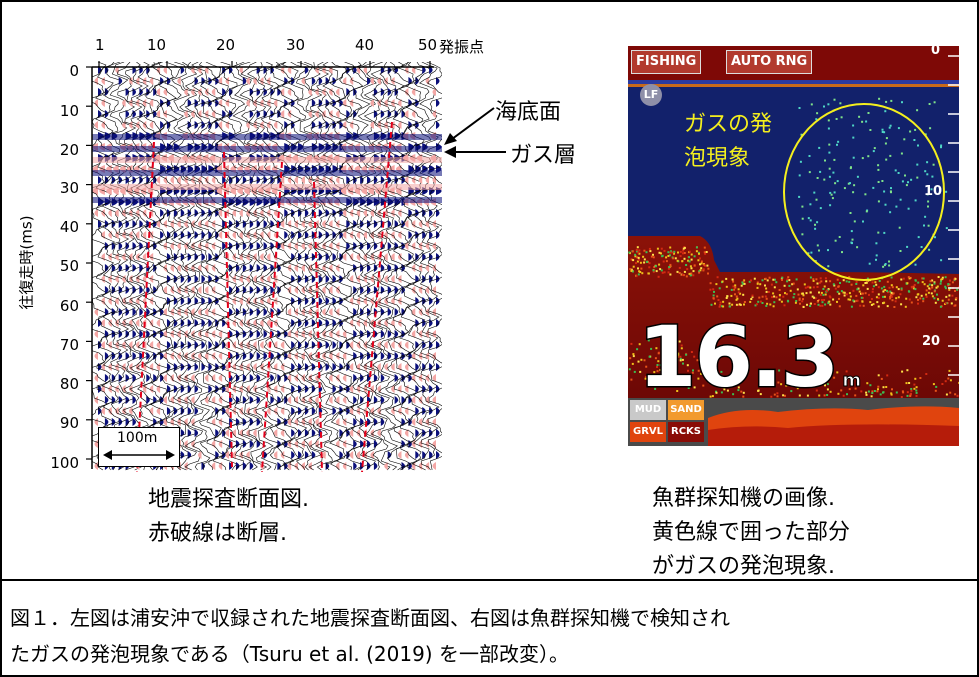 The height and width of the screenshot is (677, 979). I want to click on y-axis-label: 往復走時(ms), so click(26, 262).